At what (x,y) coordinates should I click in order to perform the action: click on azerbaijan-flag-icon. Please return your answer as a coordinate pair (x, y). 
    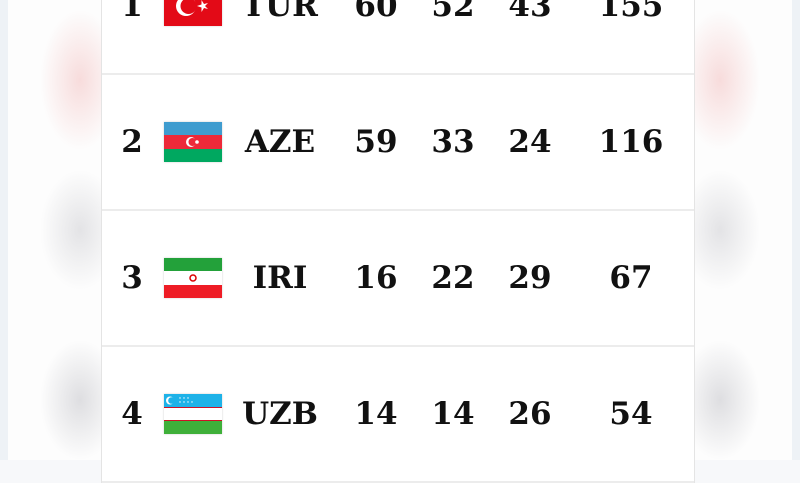
    Looking at the image, I should click on (193, 142).